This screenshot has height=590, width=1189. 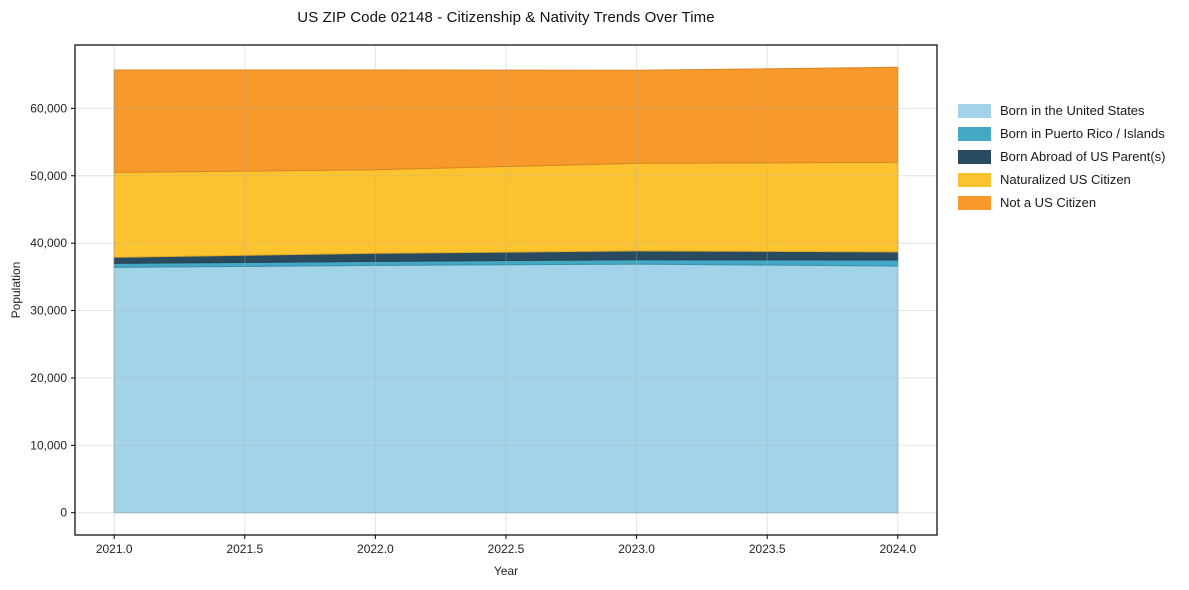 I want to click on legend-label: Not a US Citizen, so click(x=1048, y=202).